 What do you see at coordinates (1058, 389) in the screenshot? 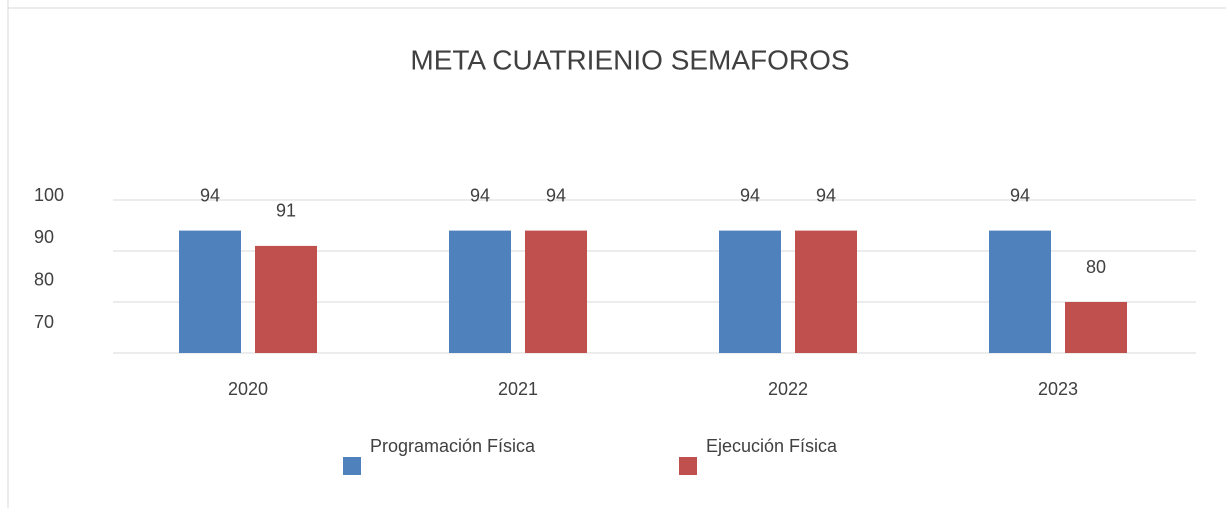
I see `x-tick-label: 2023` at bounding box center [1058, 389].